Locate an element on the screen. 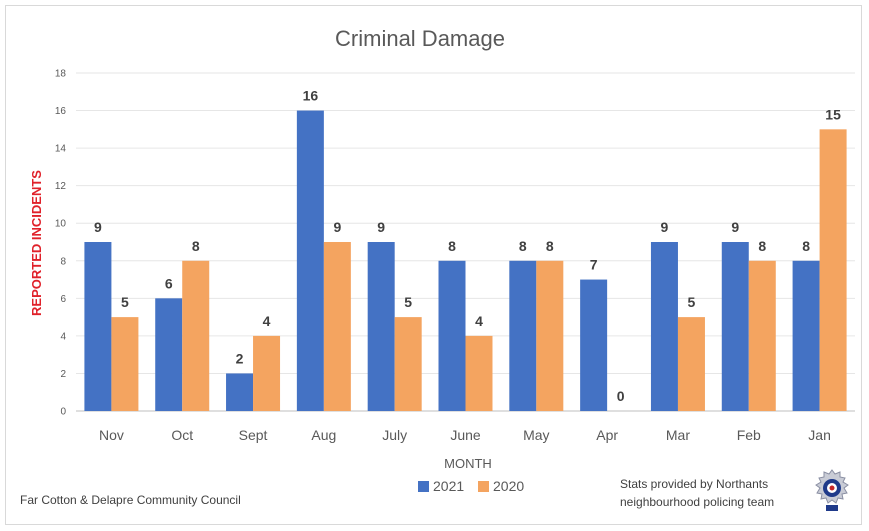 The height and width of the screenshot is (531, 869). data-label-2020: 15 is located at coordinates (833, 114).